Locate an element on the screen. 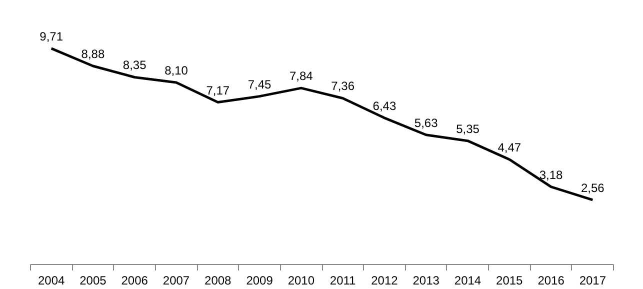 The width and height of the screenshot is (643, 289). data-label: 7,36 is located at coordinates (343, 86).